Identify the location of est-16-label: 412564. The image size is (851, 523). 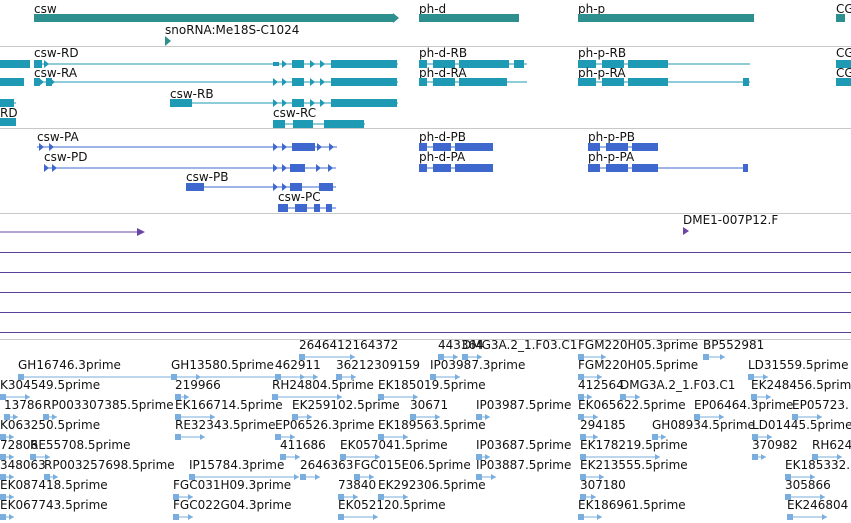
(601, 385).